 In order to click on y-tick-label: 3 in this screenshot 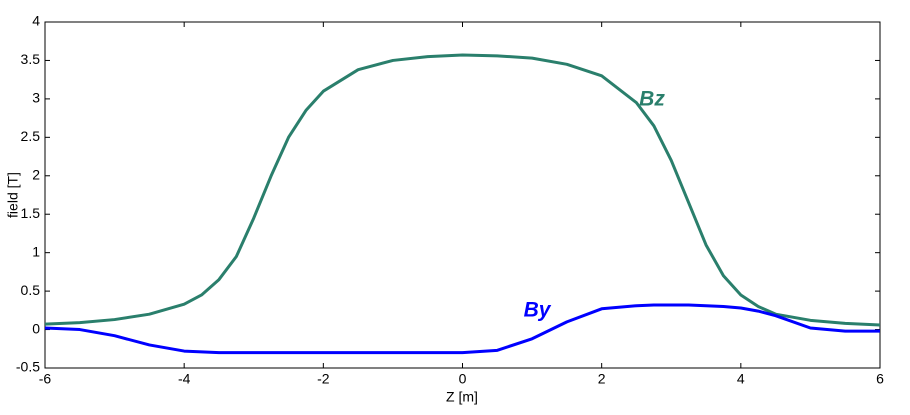, I will do `click(36, 98)`.